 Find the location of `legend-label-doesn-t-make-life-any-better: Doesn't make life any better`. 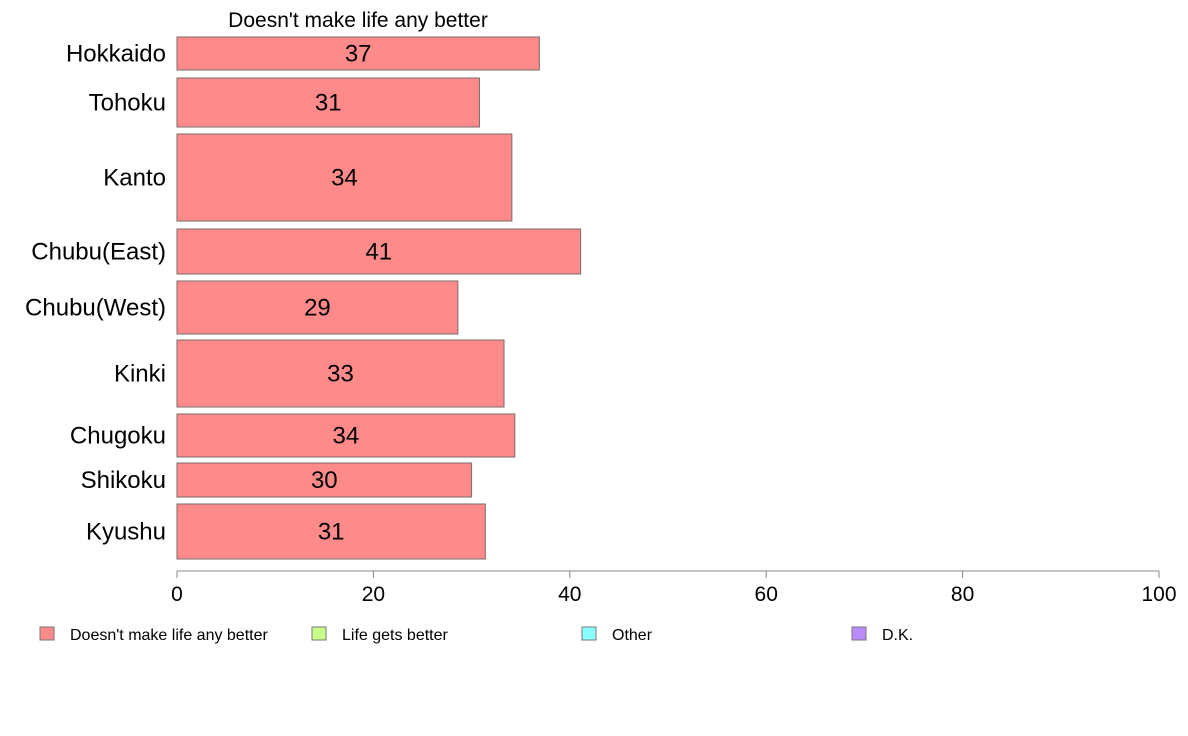

legend-label-doesn-t-make-life-any-better: Doesn't make life any better is located at coordinates (169, 635).